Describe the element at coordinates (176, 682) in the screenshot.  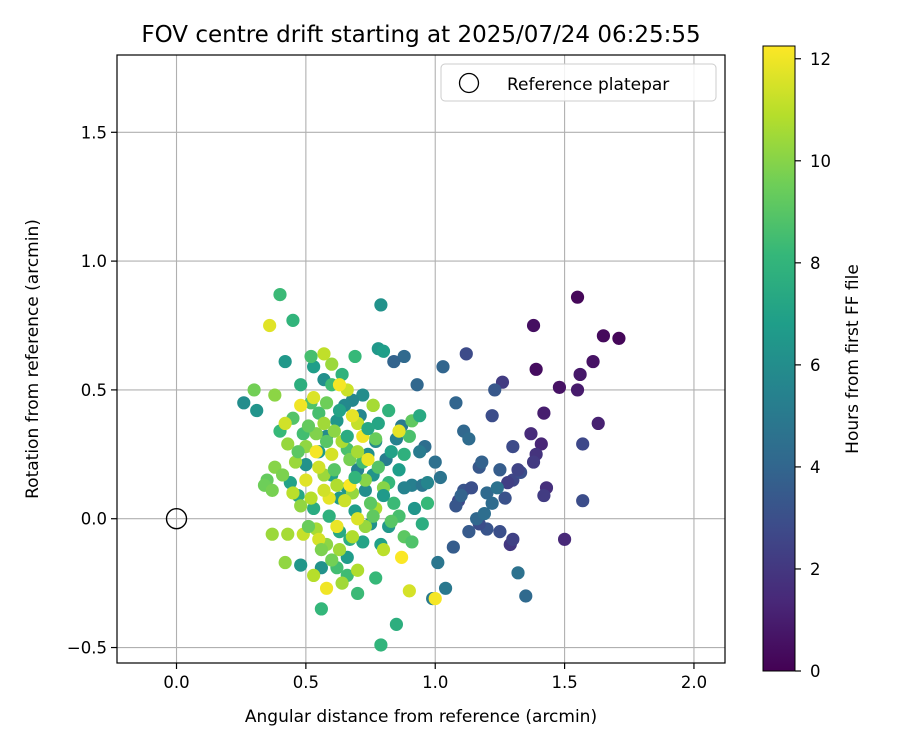
I see `x-tick-label: 0.0` at that location.